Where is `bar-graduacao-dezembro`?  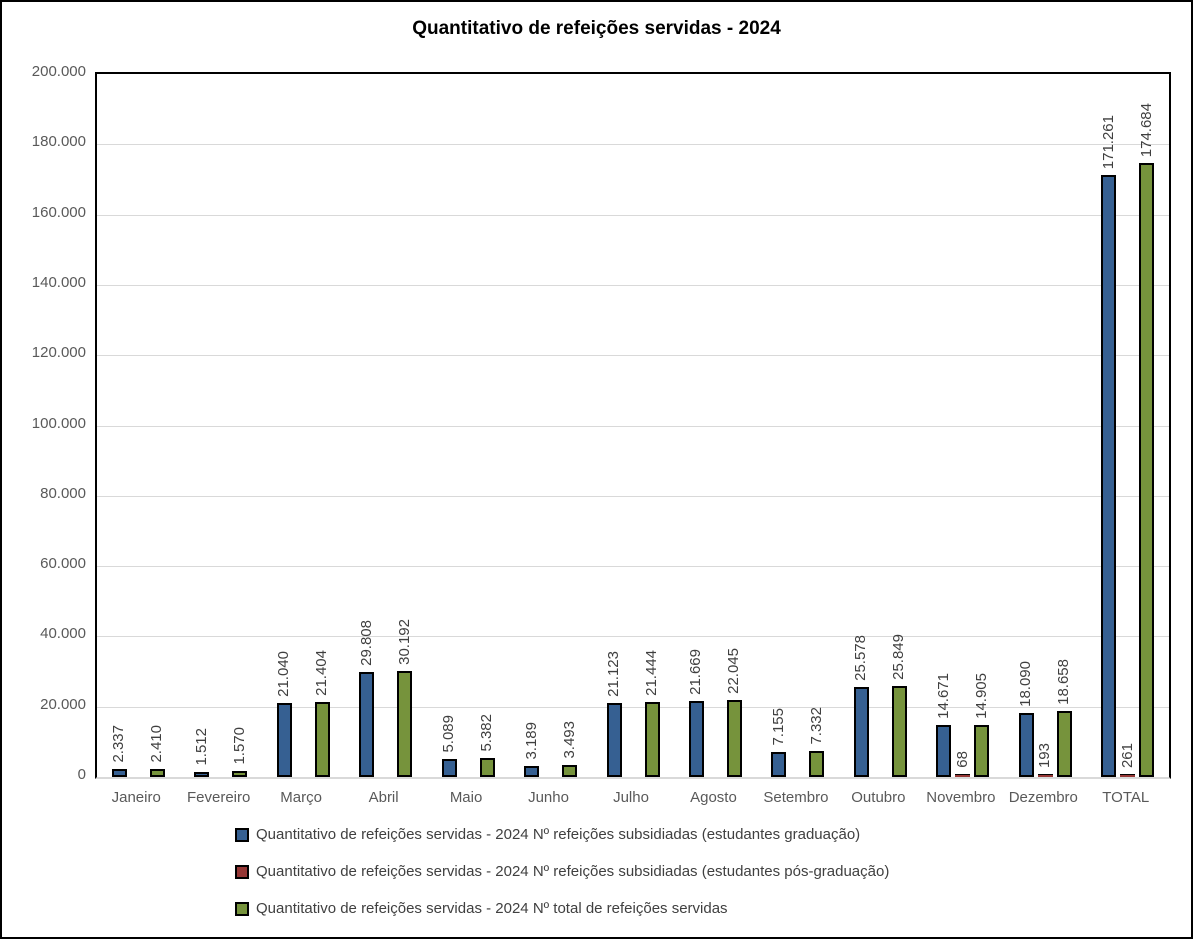
bar-graduacao-dezembro is located at coordinates (1026, 745).